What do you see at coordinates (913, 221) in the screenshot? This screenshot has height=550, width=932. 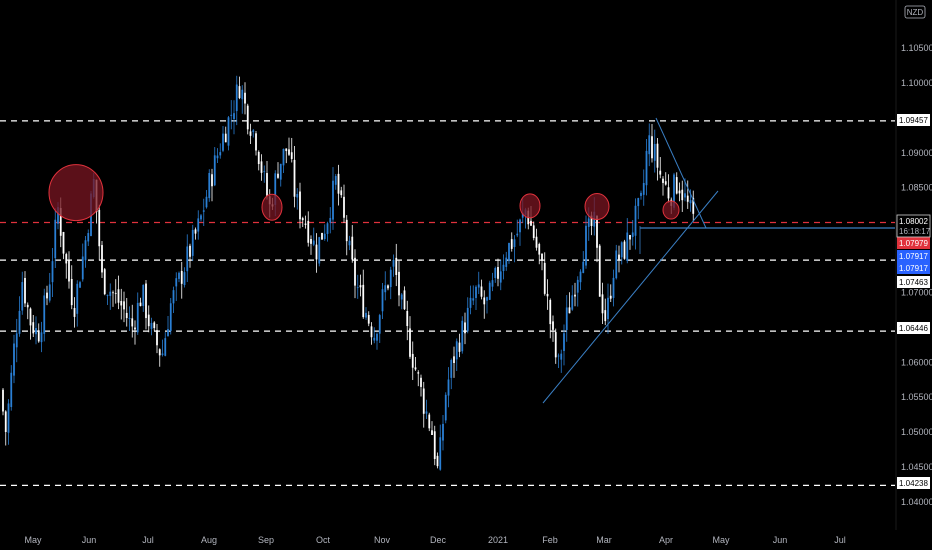 I see `current-price-label: 1.08002` at bounding box center [913, 221].